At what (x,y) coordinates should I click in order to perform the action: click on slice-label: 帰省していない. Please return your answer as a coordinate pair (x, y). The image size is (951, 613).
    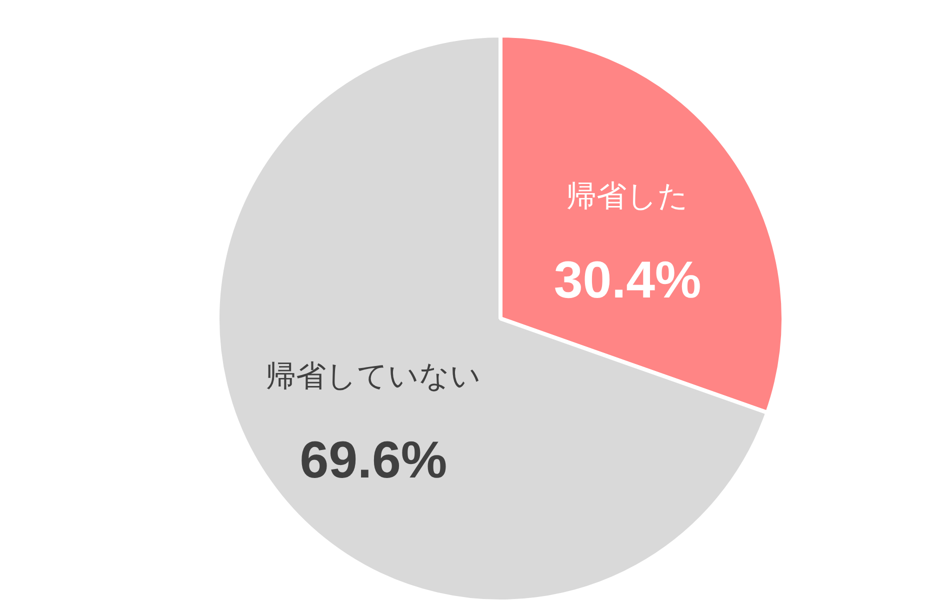
    Looking at the image, I should click on (373, 376).